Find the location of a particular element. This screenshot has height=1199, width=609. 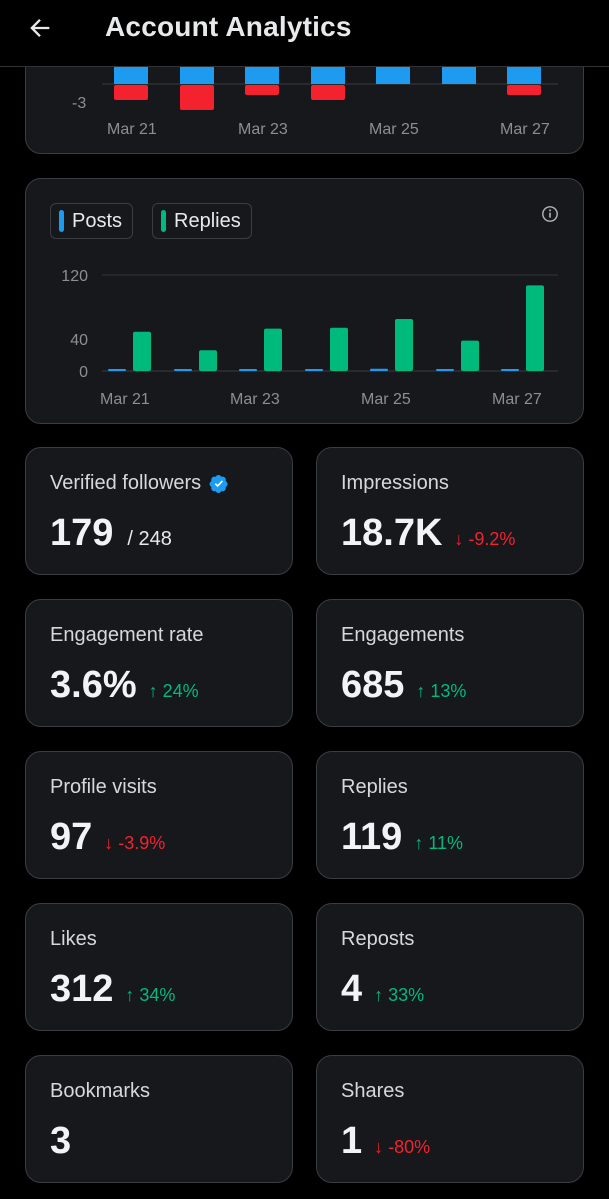

app-header: Account Analytics is located at coordinates (304, 33).